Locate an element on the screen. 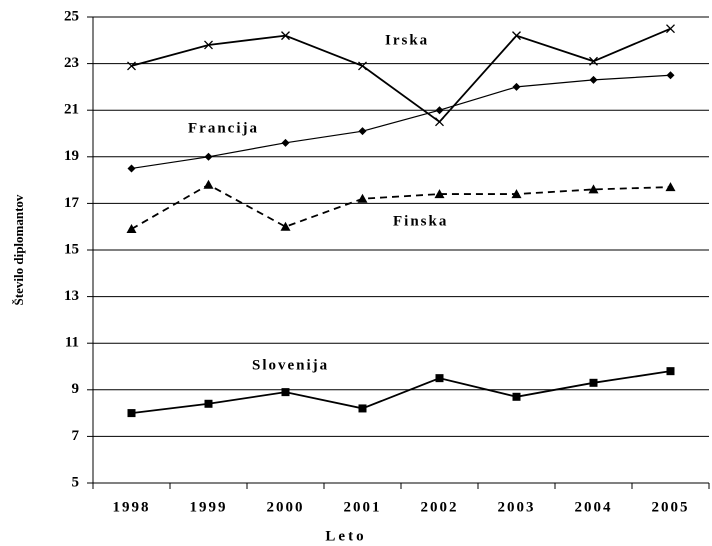 Image resolution: width=712 pixels, height=546 pixels. y-tick-label: 19 is located at coordinates (71, 156).